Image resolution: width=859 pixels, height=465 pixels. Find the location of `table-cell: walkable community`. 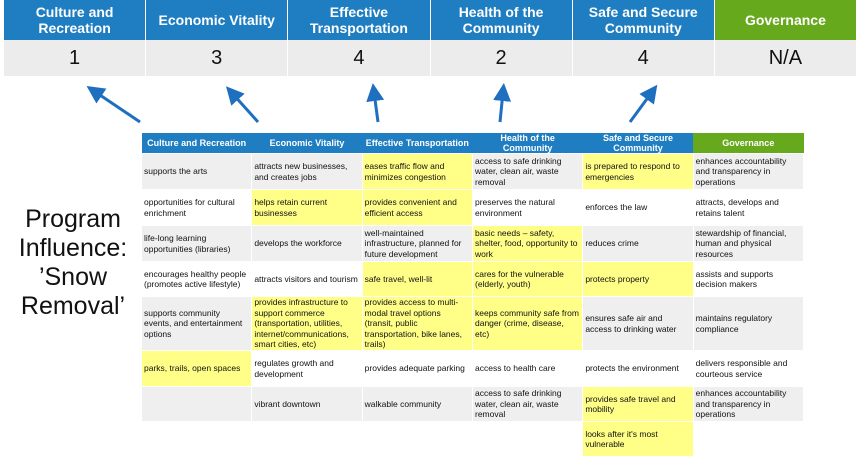

table-cell: walkable community is located at coordinates (417, 404).